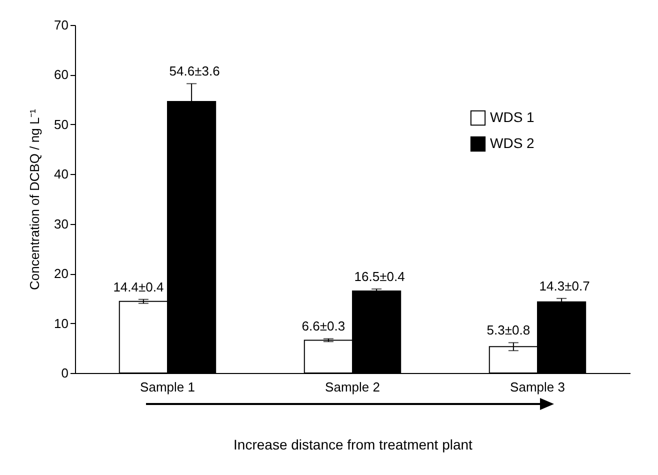 This screenshot has width=658, height=475. Describe the element at coordinates (512, 143) in the screenshot. I see `legend-label: WDS 2` at that location.